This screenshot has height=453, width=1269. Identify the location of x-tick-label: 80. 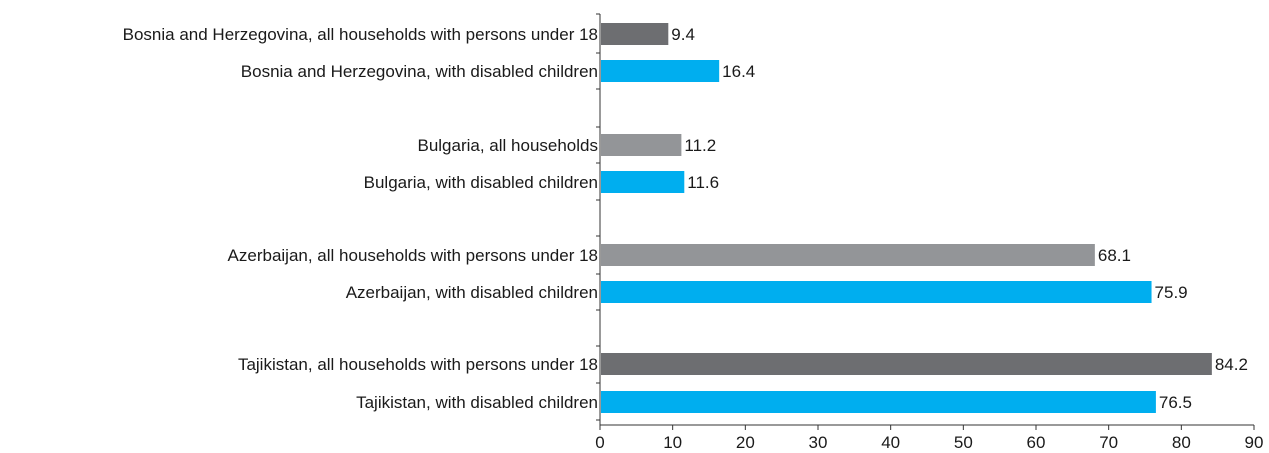
(1181, 442).